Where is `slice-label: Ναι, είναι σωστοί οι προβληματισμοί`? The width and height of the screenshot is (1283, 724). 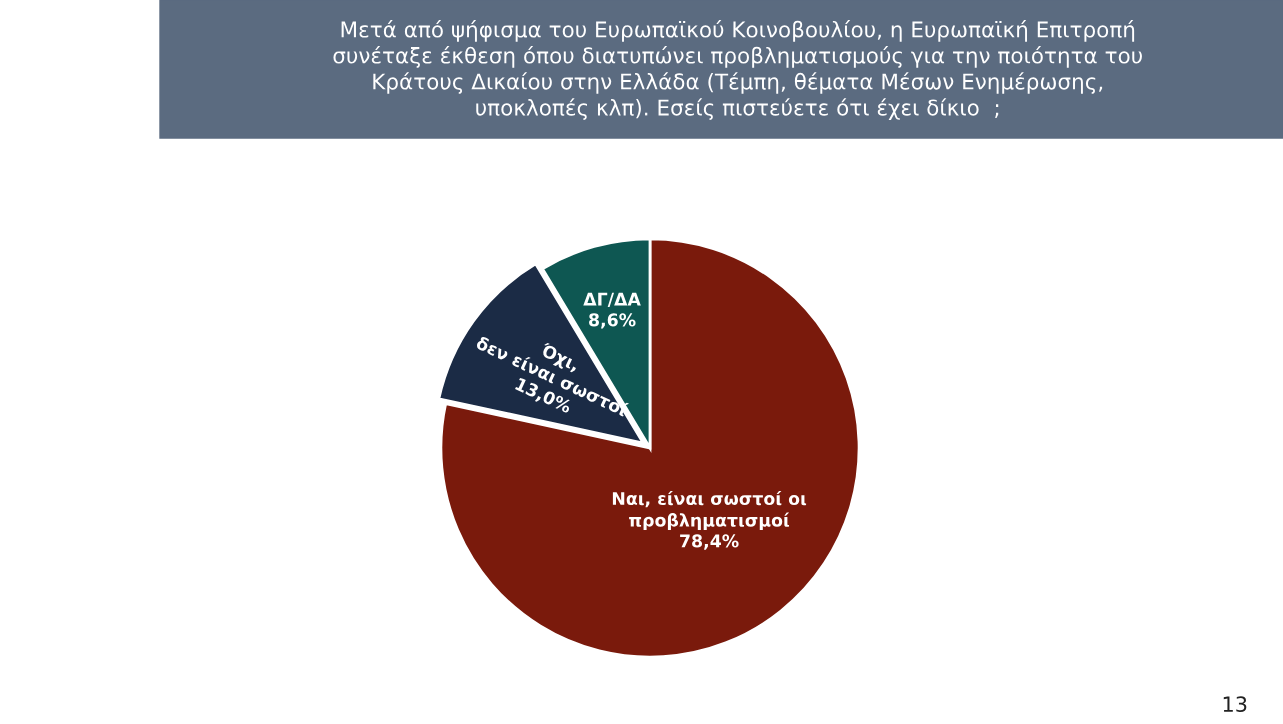
slice-label: Ναι, είναι σωστοί οι προβληματισμοί is located at coordinates (709, 510).